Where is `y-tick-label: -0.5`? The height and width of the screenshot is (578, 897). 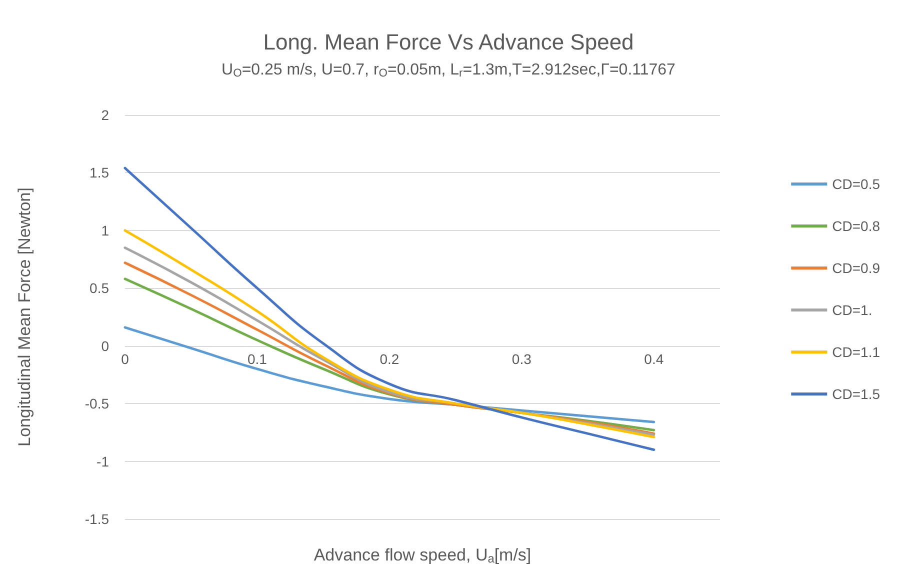
y-tick-label: -0.5 is located at coordinates (97, 404).